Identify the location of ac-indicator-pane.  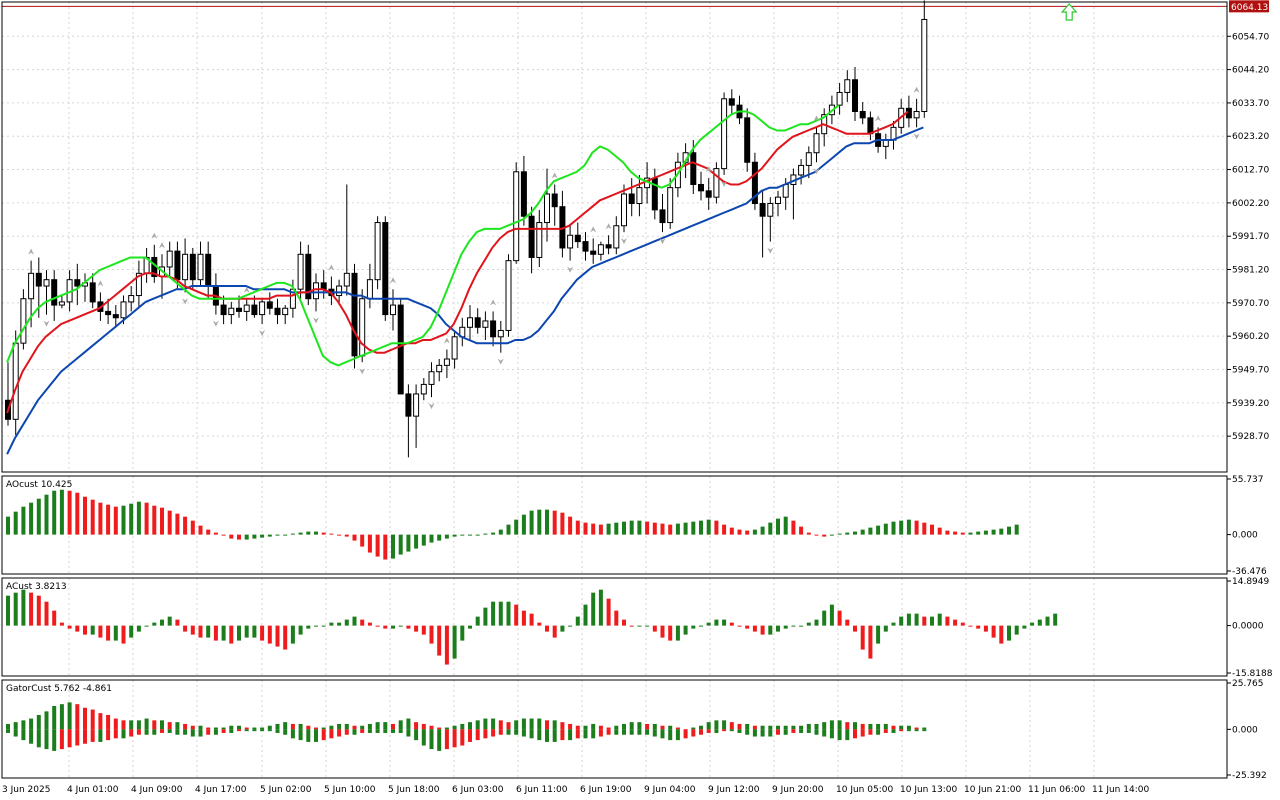
(532, 627).